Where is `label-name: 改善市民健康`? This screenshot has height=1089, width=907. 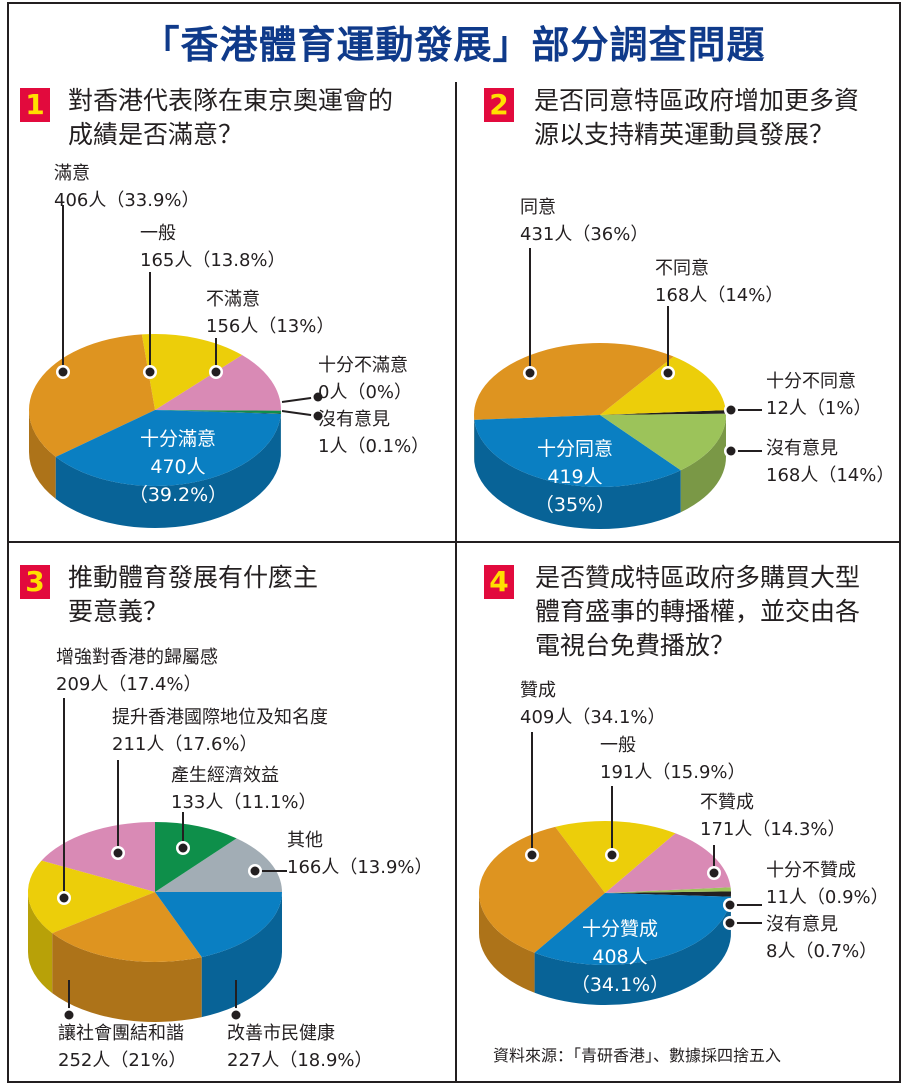
label-name: 改善市民健康 is located at coordinates (281, 1033).